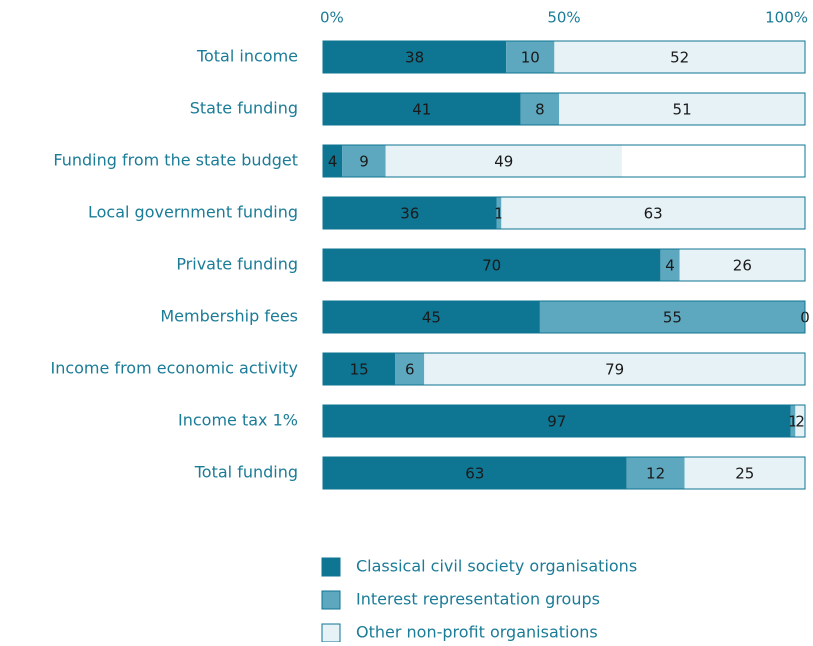  What do you see at coordinates (477, 632) in the screenshot?
I see `legend-label: Other non-profit organisations` at bounding box center [477, 632].